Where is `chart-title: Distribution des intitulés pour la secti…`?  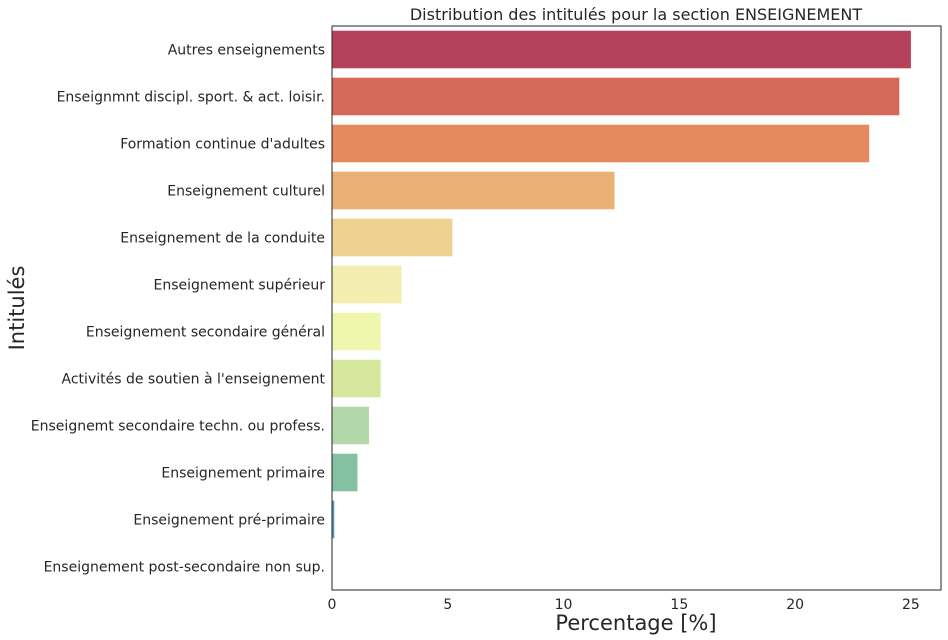
chart-title: Distribution des intitulés pour la secti… is located at coordinates (636, 14).